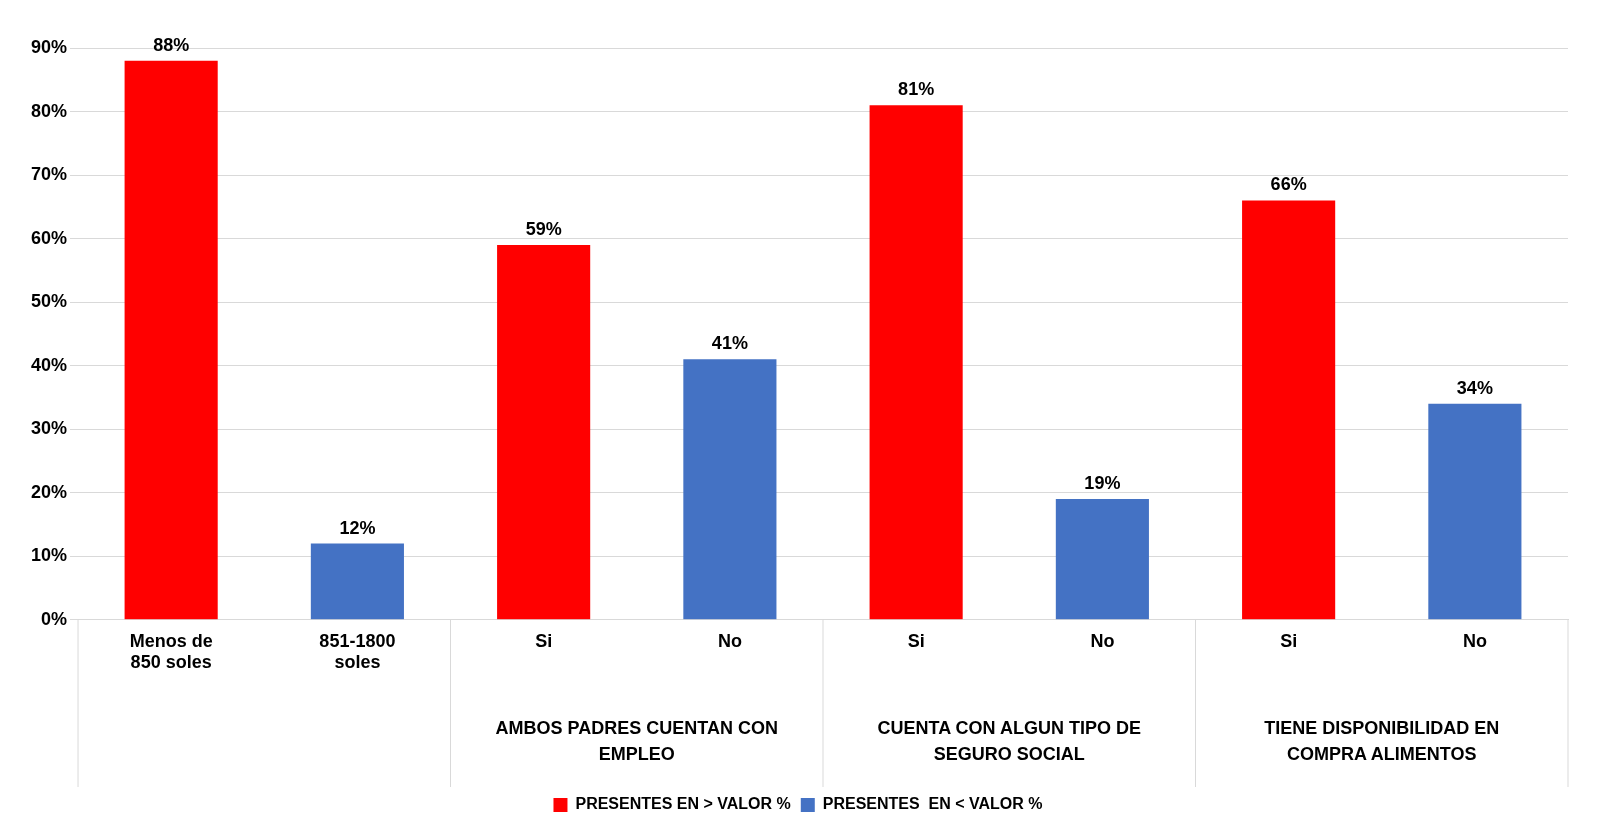 This screenshot has height=833, width=1619. I want to click on y-tick-label: 0%, so click(54, 618).